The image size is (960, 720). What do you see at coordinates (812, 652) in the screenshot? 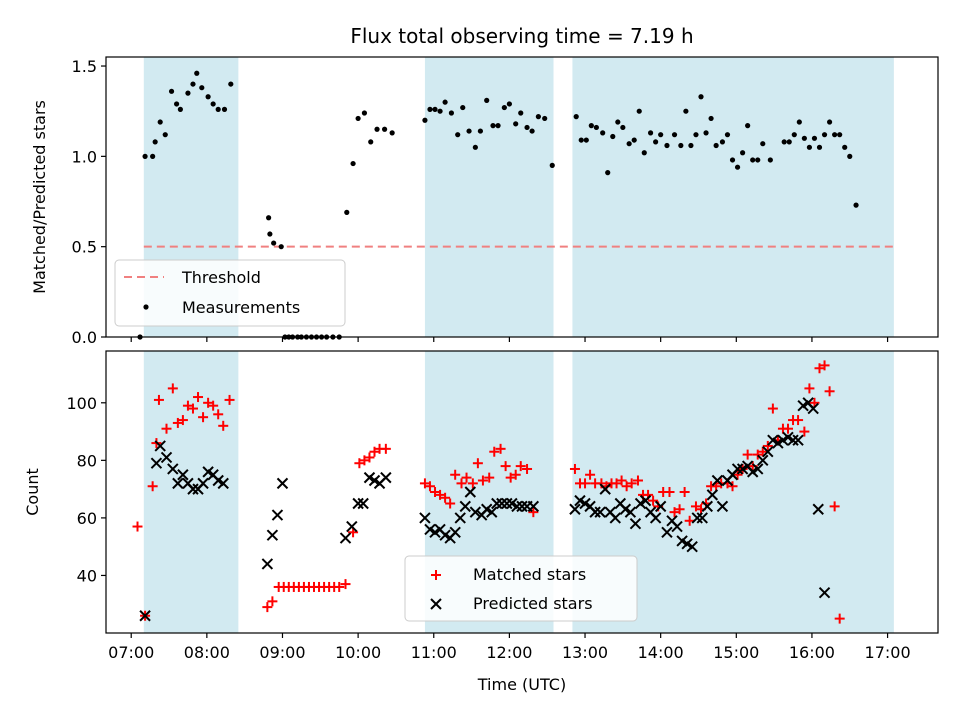
I see `x-tick-label: 16:00` at bounding box center [812, 652].